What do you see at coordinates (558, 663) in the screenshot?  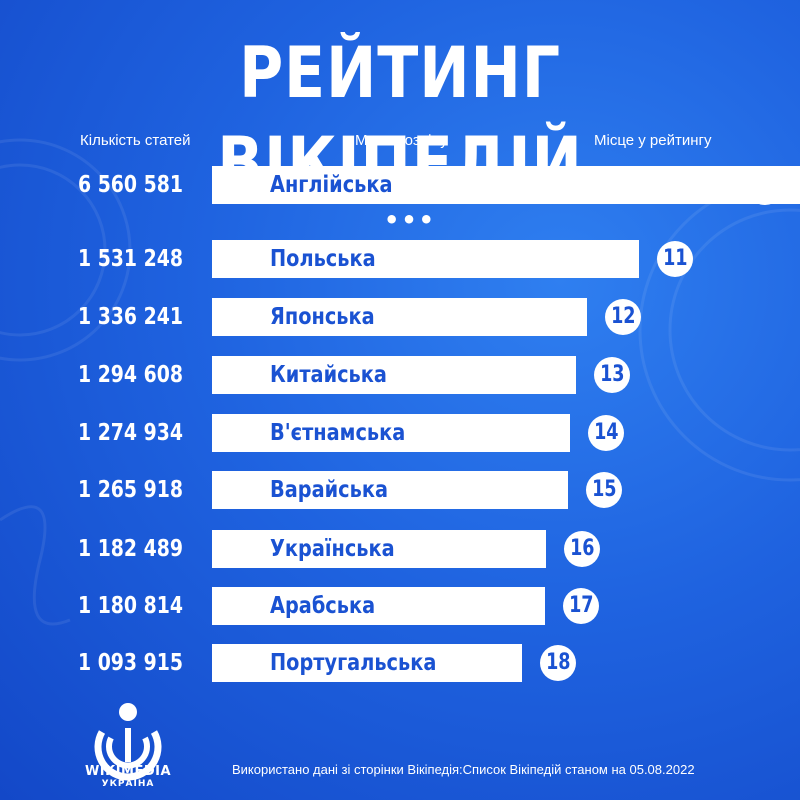 I see `rank-badge: 18` at bounding box center [558, 663].